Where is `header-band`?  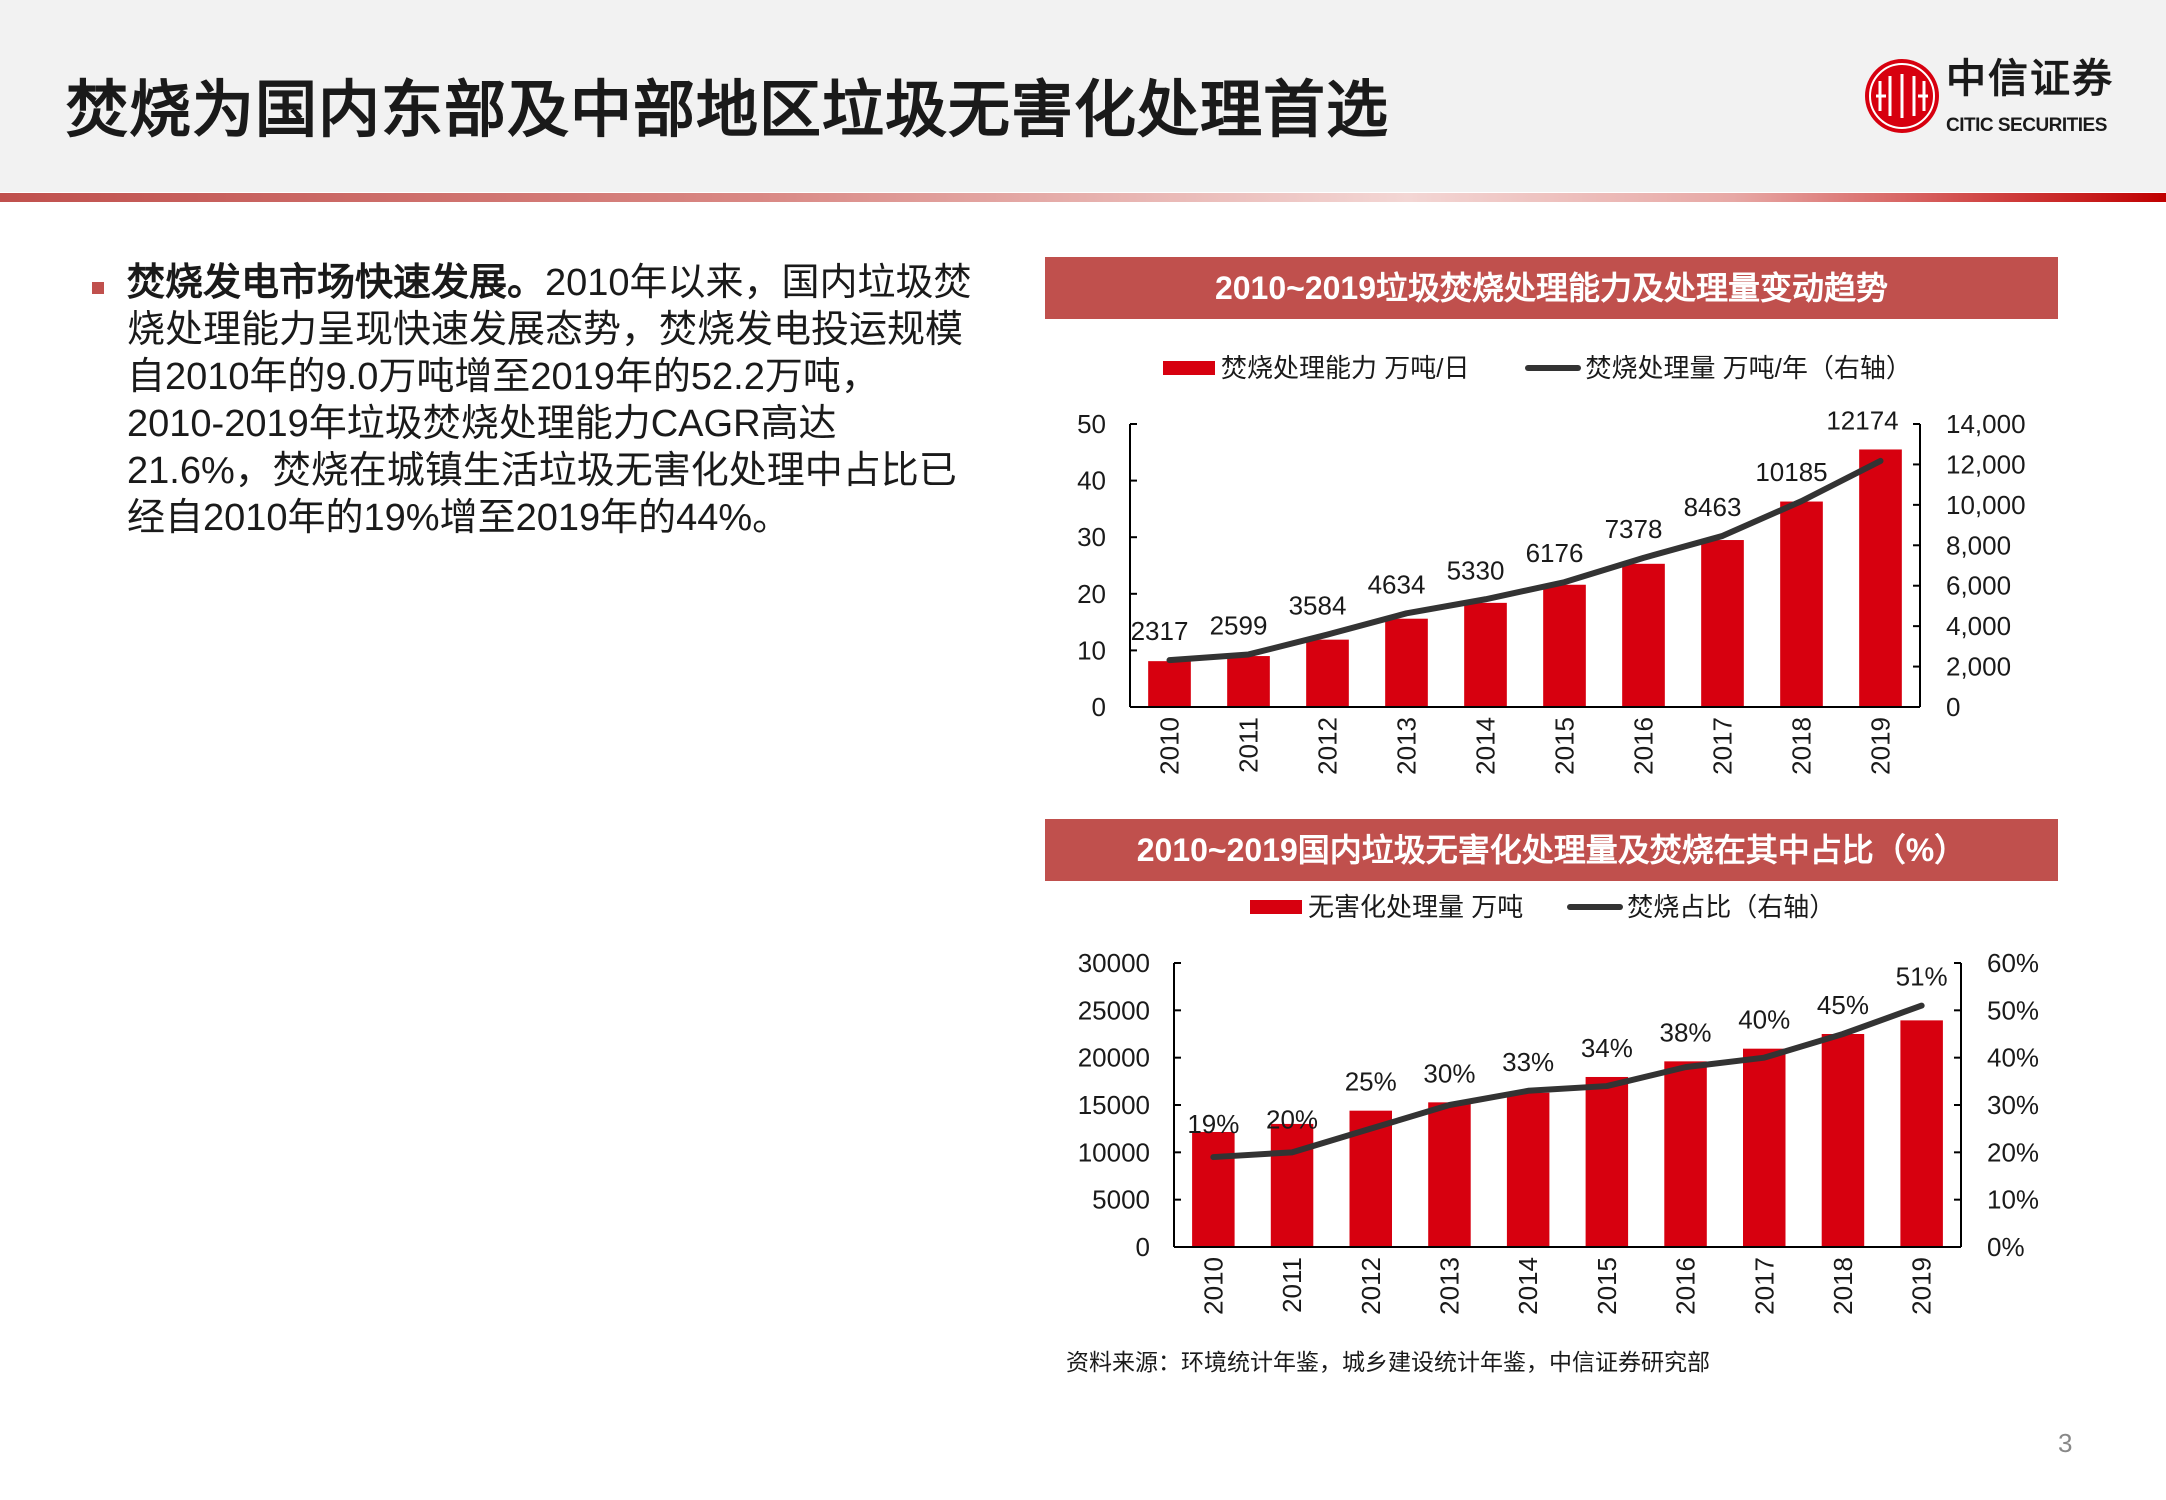
header-band is located at coordinates (1083, 96).